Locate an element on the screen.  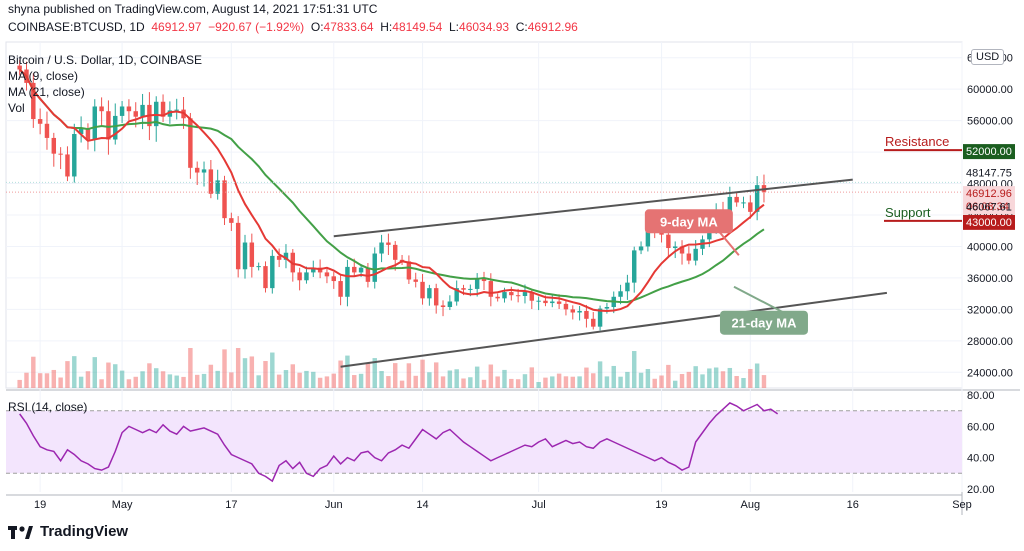
annotation-box is located at coordinates (763, 322).